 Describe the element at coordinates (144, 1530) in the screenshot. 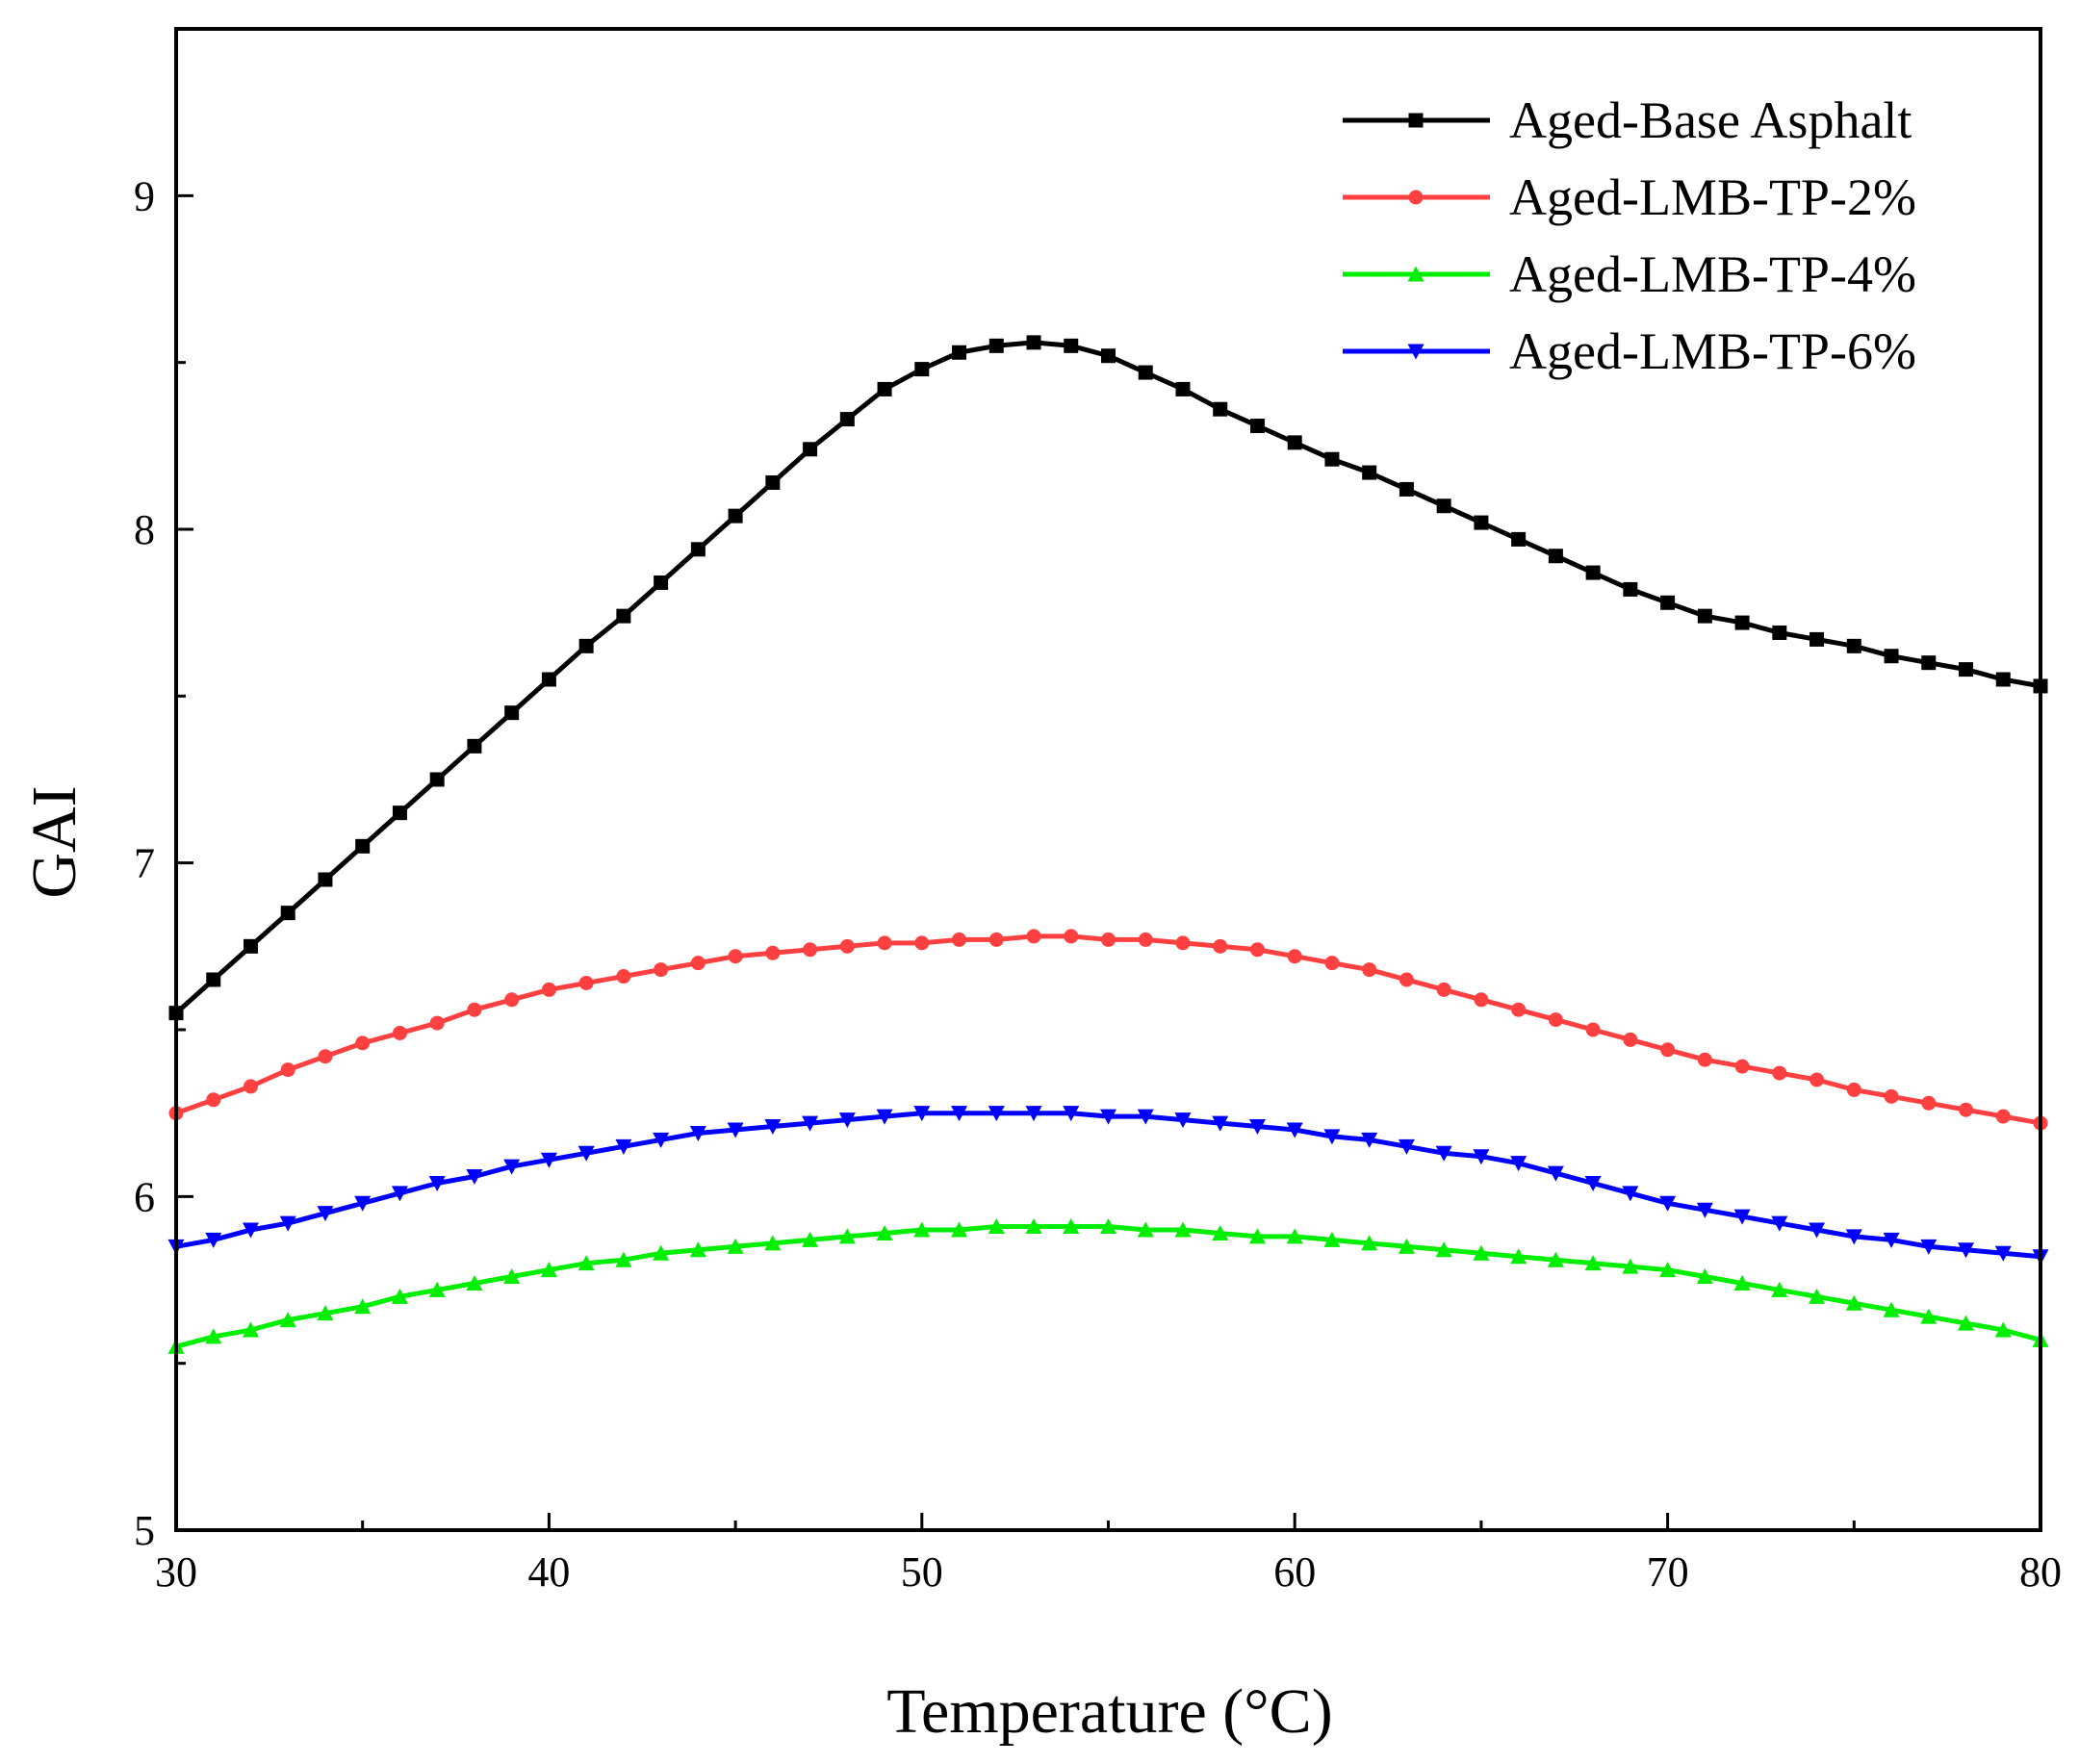

I see `y-tick-label: 5` at that location.